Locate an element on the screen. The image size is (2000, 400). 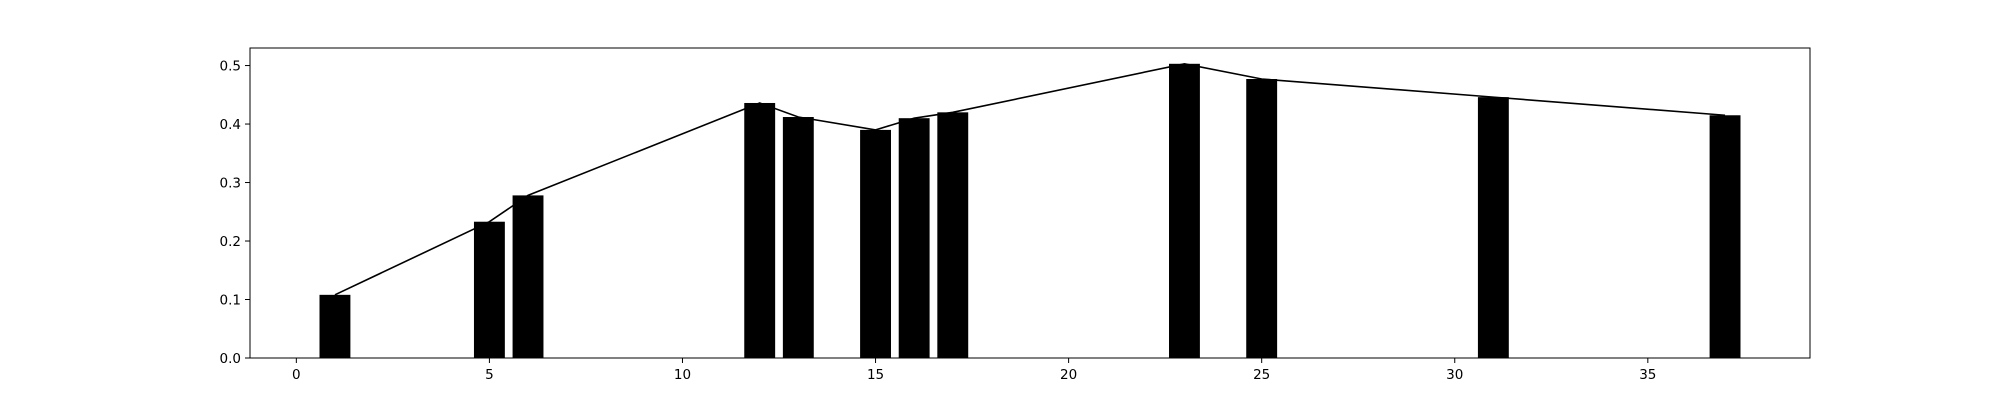
x-tick-label: 15 is located at coordinates (875, 375).